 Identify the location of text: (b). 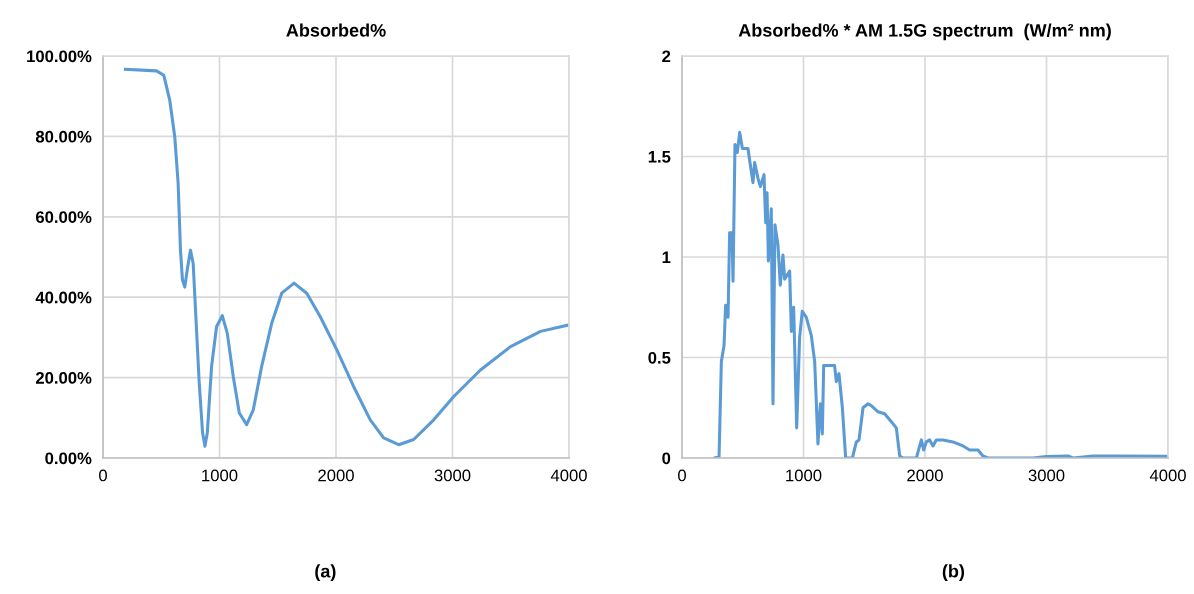
(953, 573).